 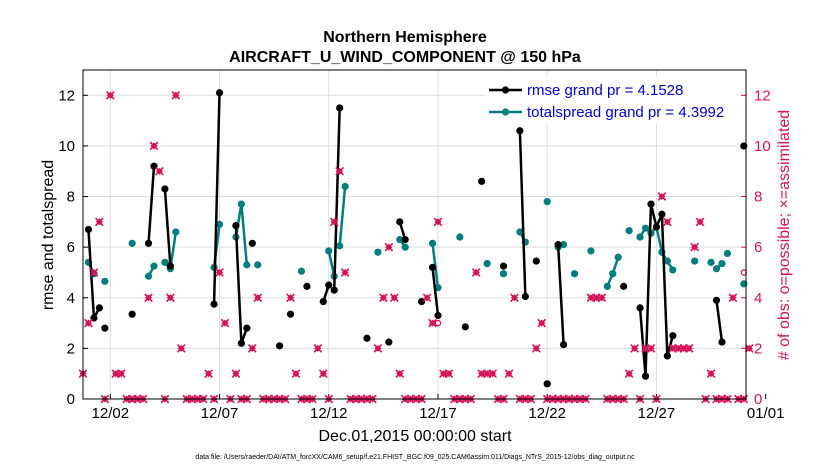 I want to click on y-right-tick-label: 6, so click(x=758, y=247).